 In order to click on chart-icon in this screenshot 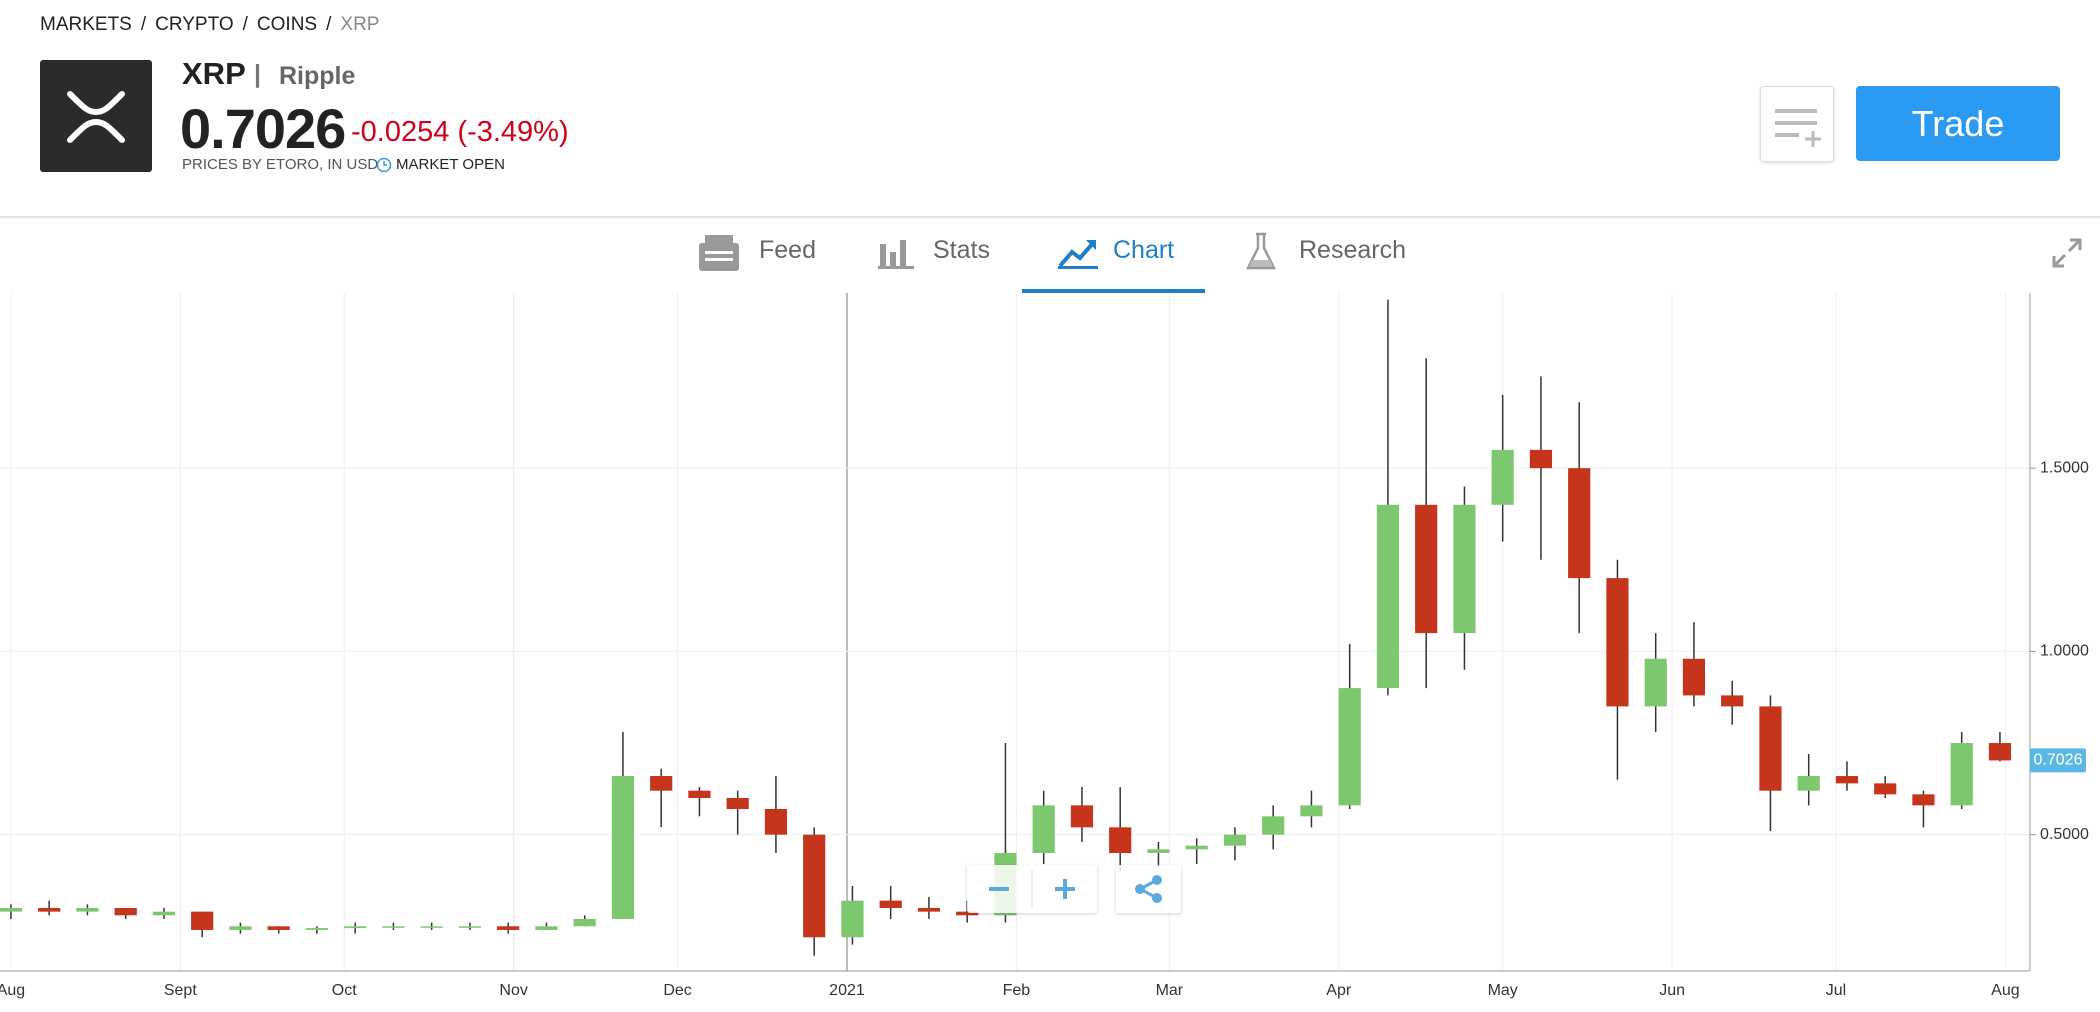, I will do `click(1078, 254)`.